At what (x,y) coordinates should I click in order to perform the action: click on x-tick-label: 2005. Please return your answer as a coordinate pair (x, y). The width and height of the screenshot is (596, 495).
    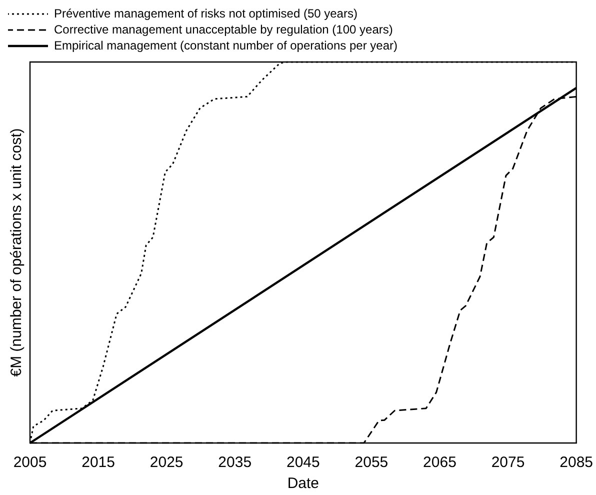
    Looking at the image, I should click on (30, 463).